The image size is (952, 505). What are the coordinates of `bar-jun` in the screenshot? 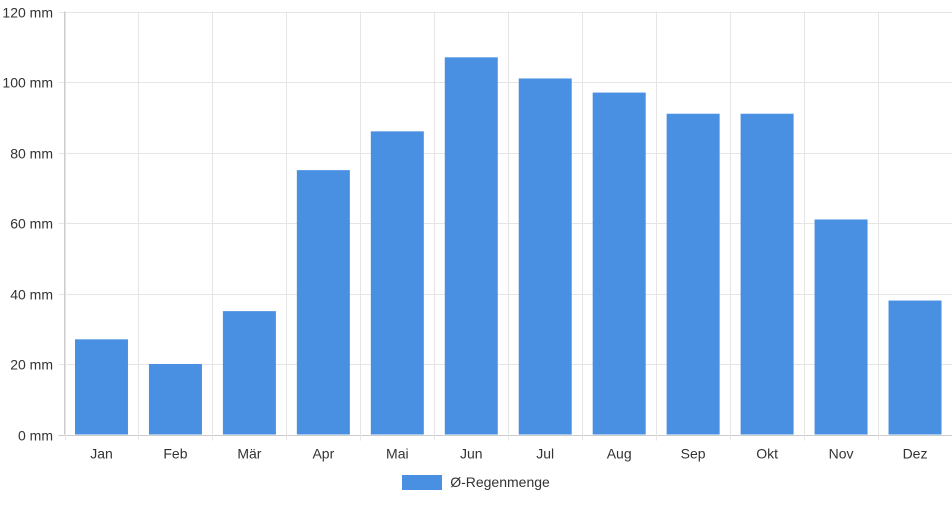 It's located at (471, 245).